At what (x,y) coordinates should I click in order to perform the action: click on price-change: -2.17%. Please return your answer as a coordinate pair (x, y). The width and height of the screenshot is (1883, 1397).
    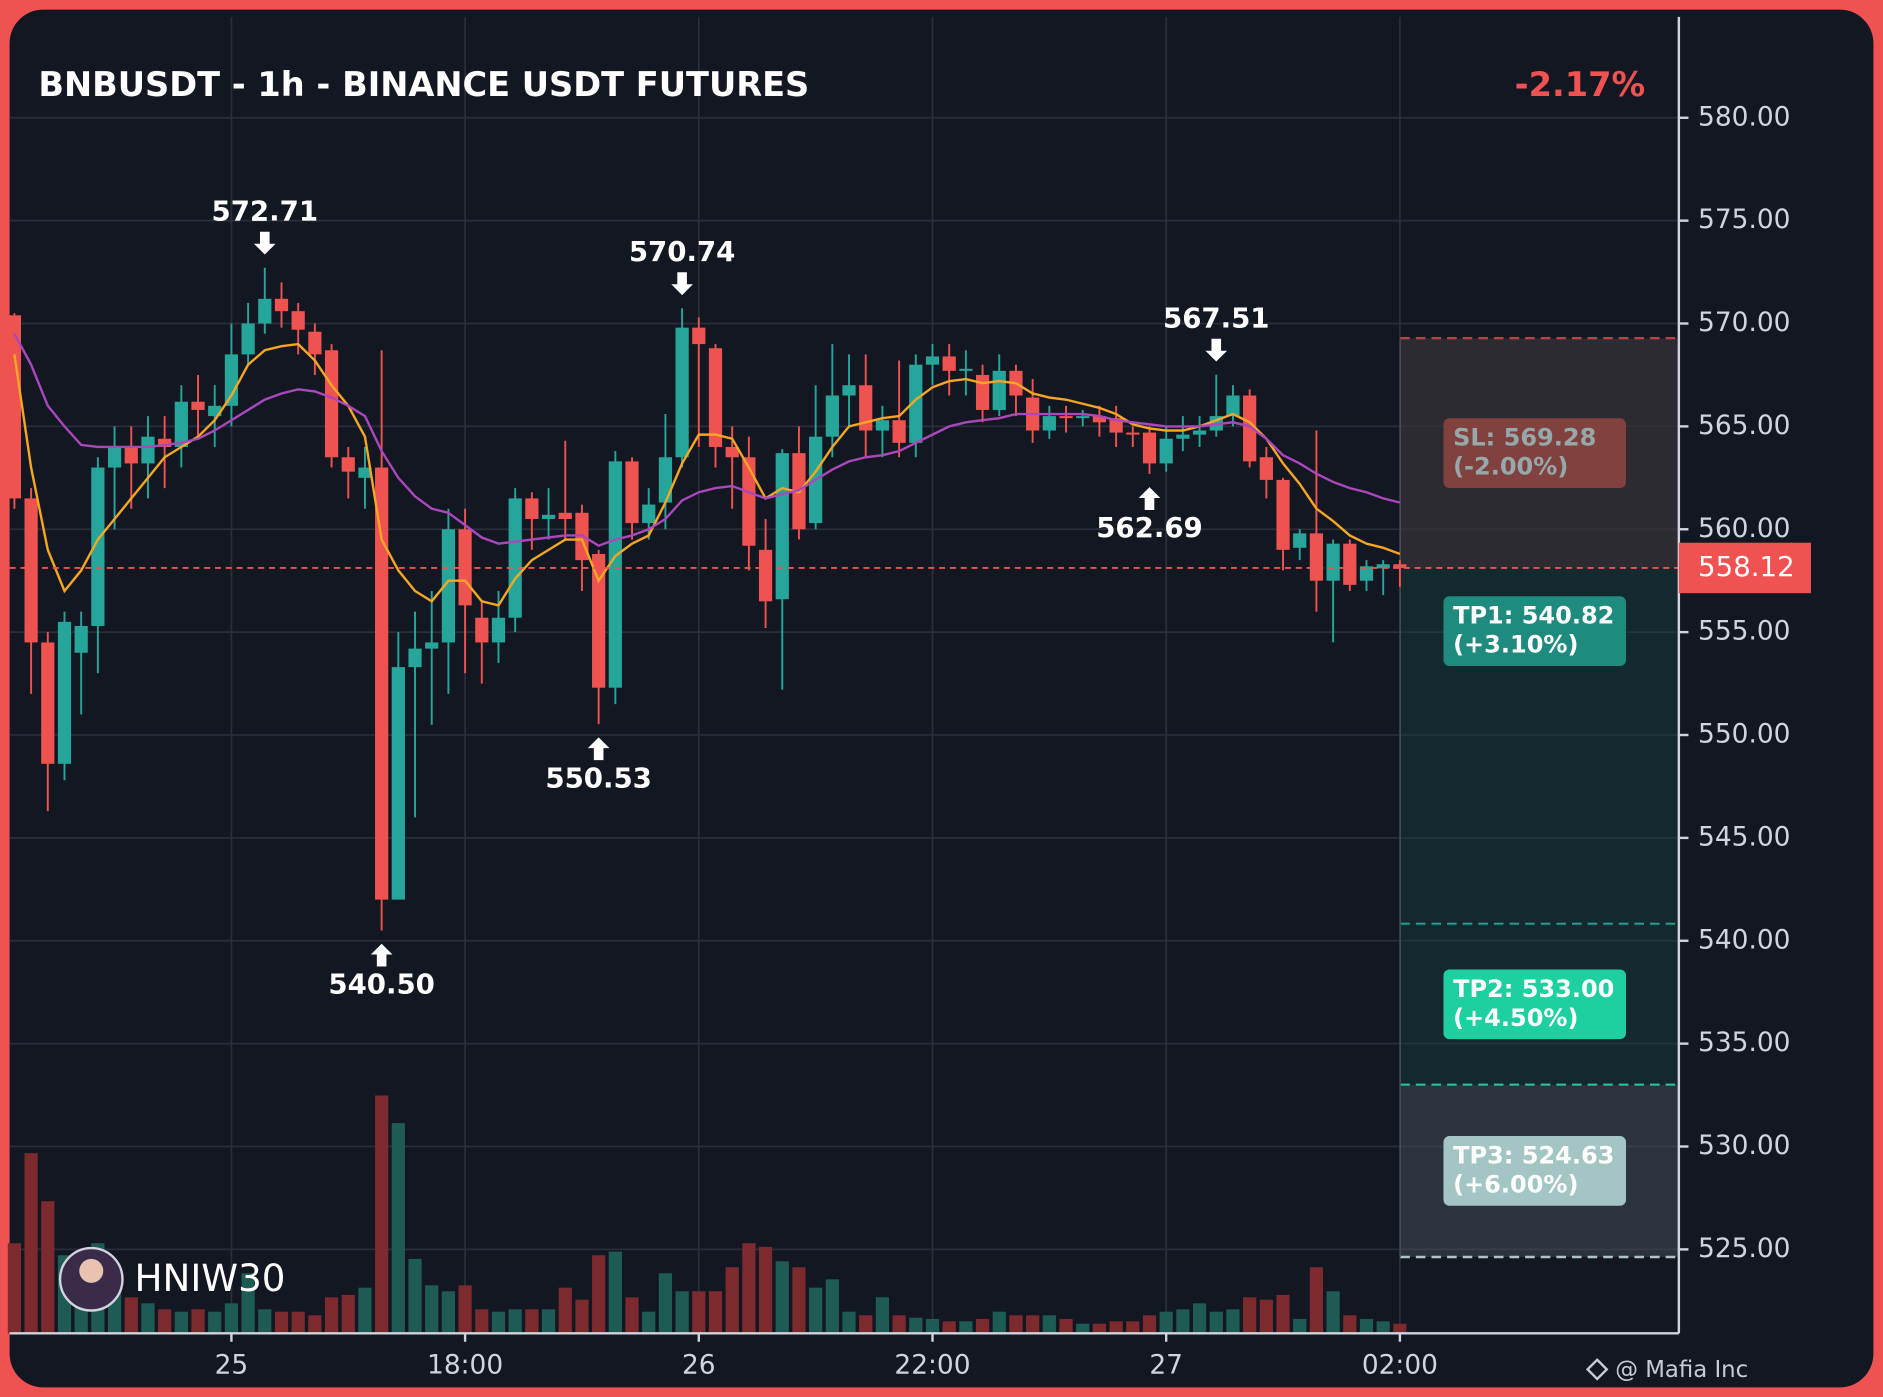
    Looking at the image, I should click on (1580, 84).